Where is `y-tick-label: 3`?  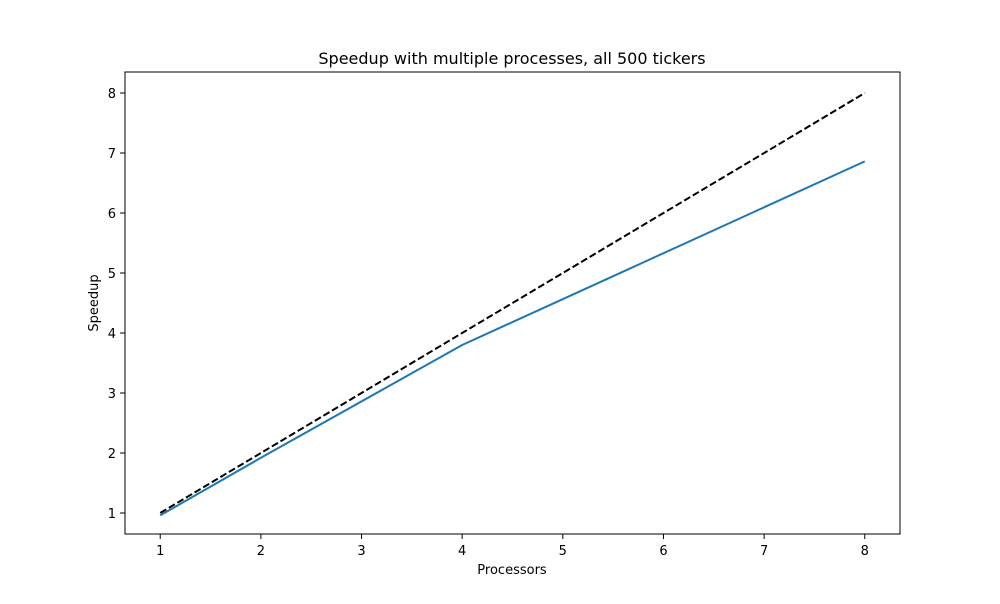
y-tick-label: 3 is located at coordinates (112, 394).